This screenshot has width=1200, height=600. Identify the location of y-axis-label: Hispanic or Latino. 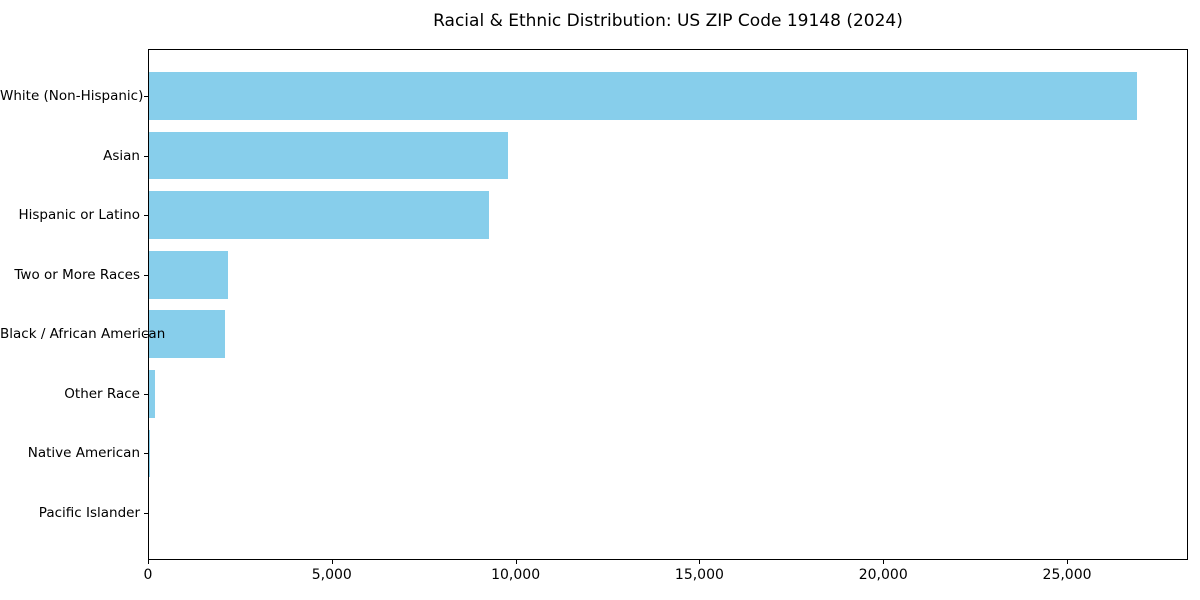
(79, 215).